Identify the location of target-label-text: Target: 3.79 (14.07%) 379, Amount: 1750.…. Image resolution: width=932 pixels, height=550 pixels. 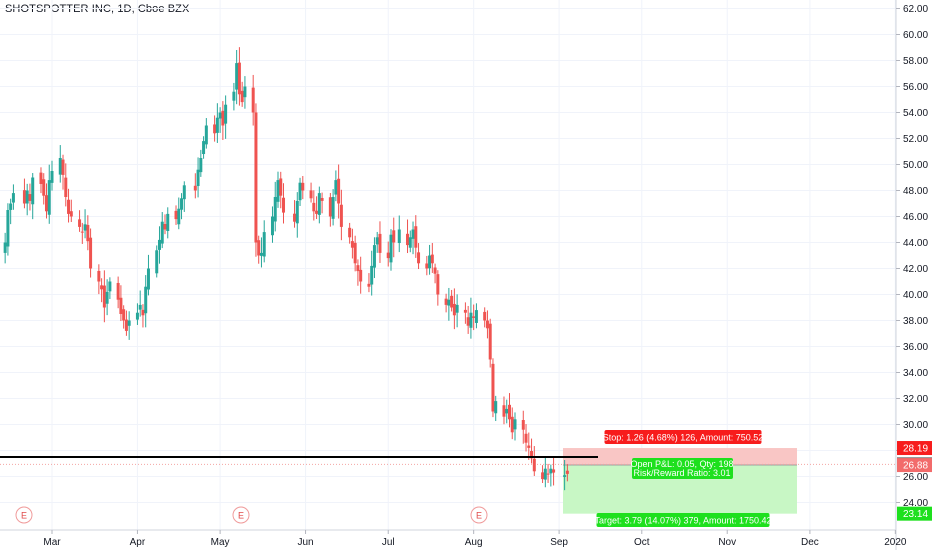
(682, 521).